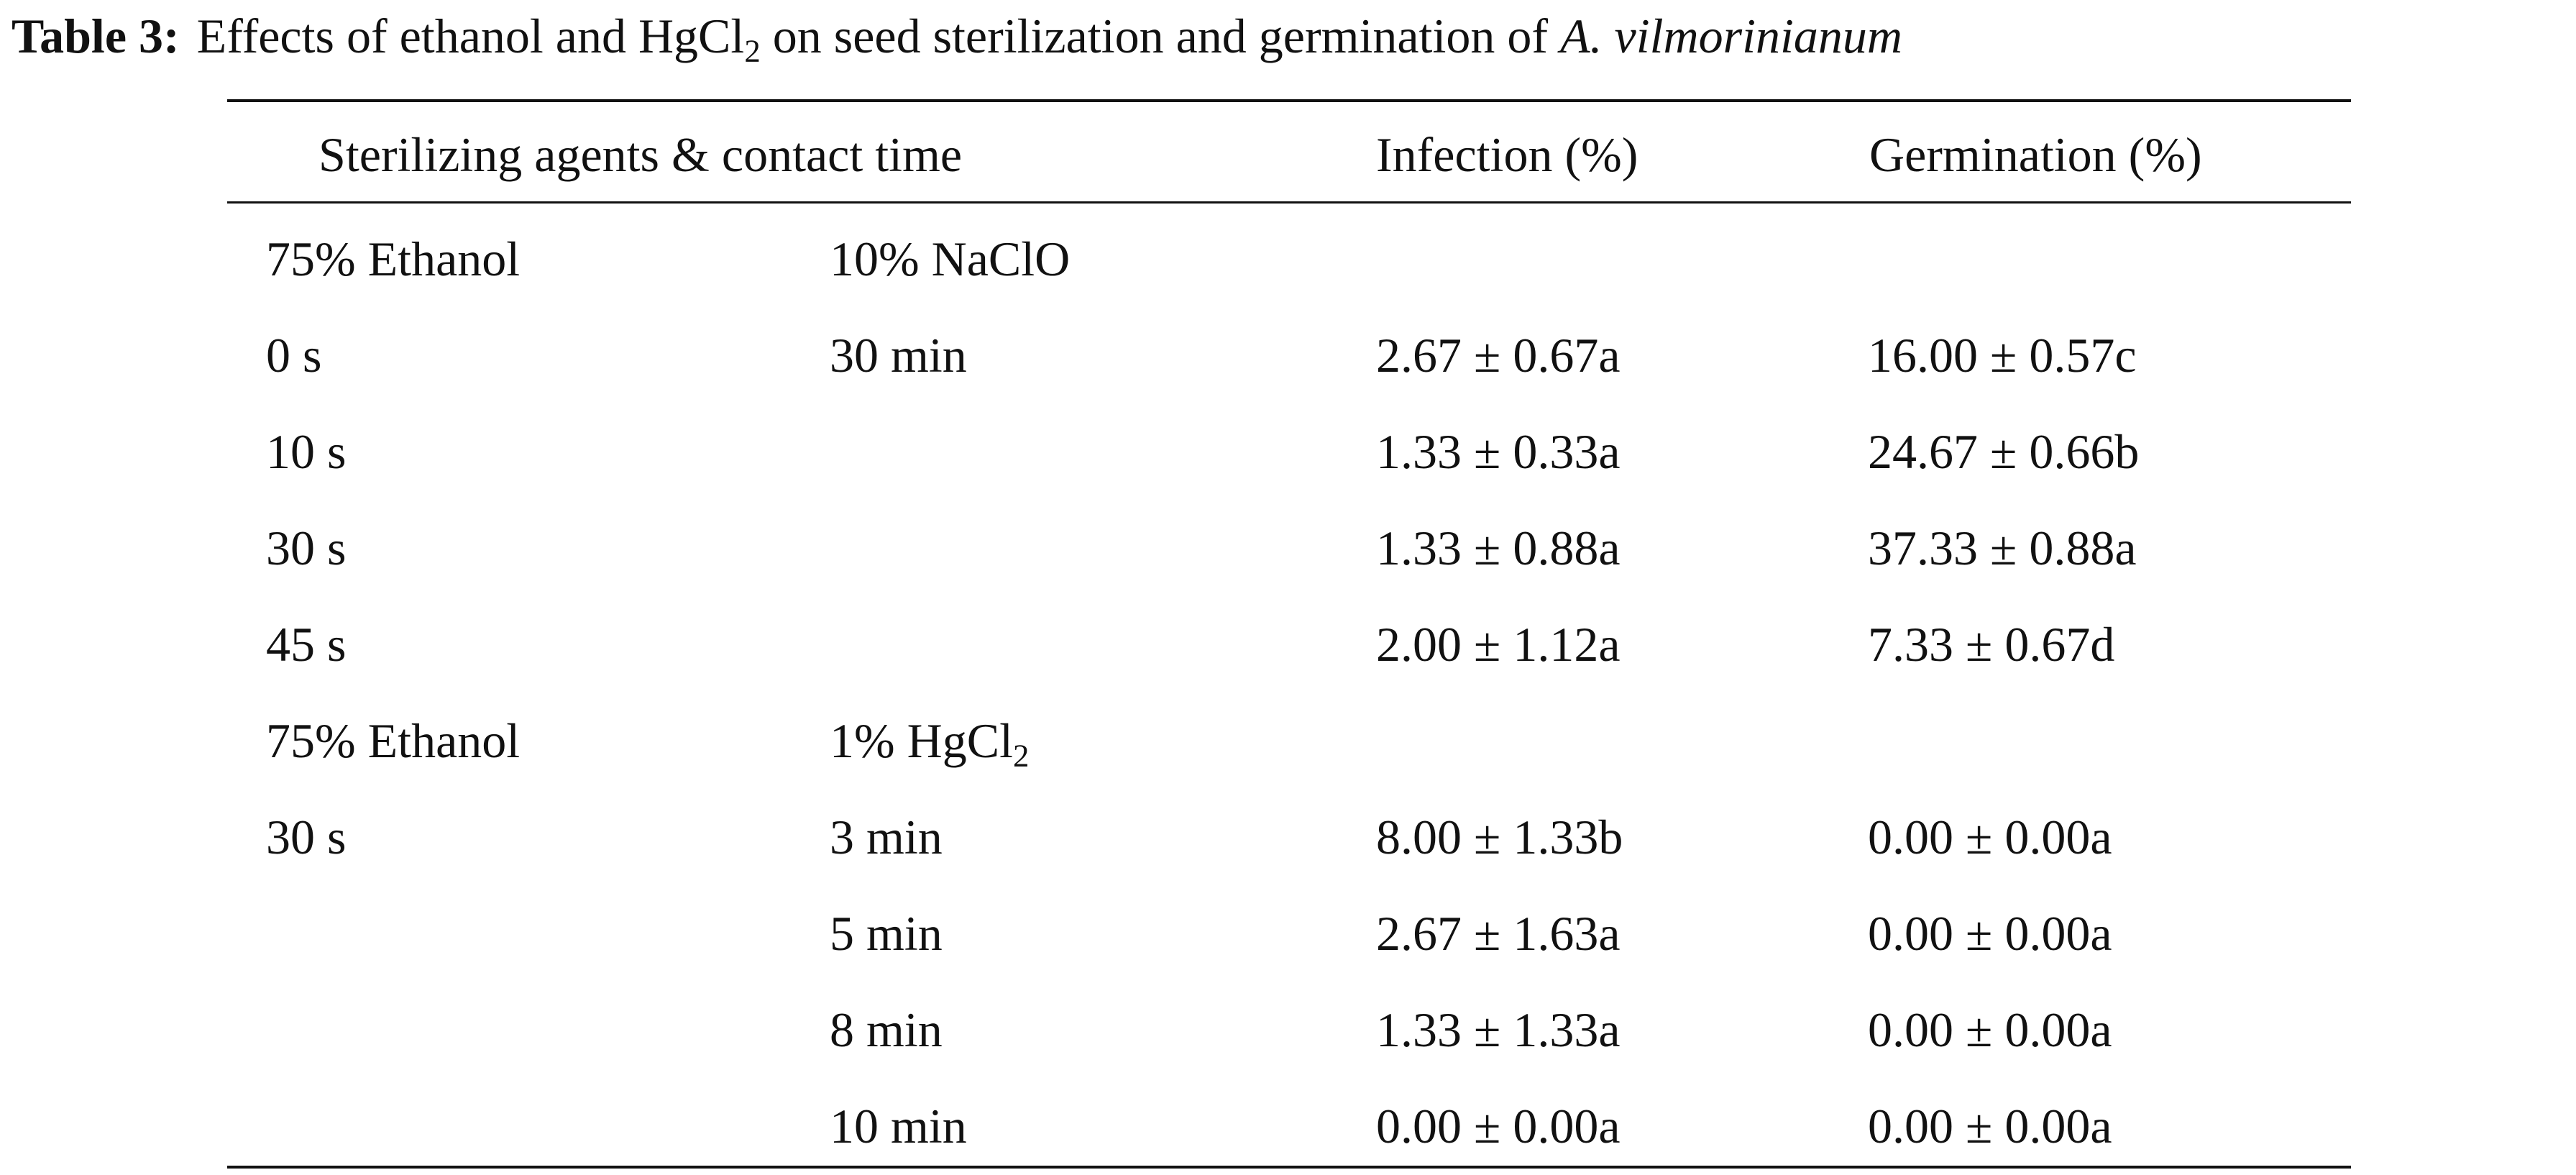 The width and height of the screenshot is (2576, 1175). I want to click on cell-agent: 5 min, so click(886, 933).